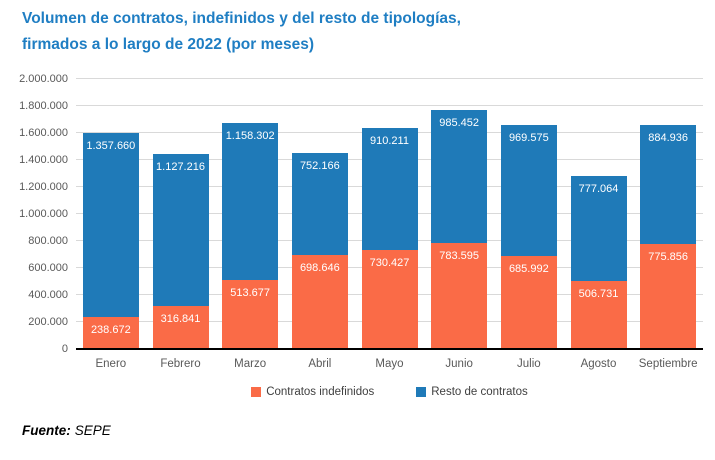 The image size is (715, 460). What do you see at coordinates (64, 349) in the screenshot?
I see `y-axis-tick-label: 0` at bounding box center [64, 349].